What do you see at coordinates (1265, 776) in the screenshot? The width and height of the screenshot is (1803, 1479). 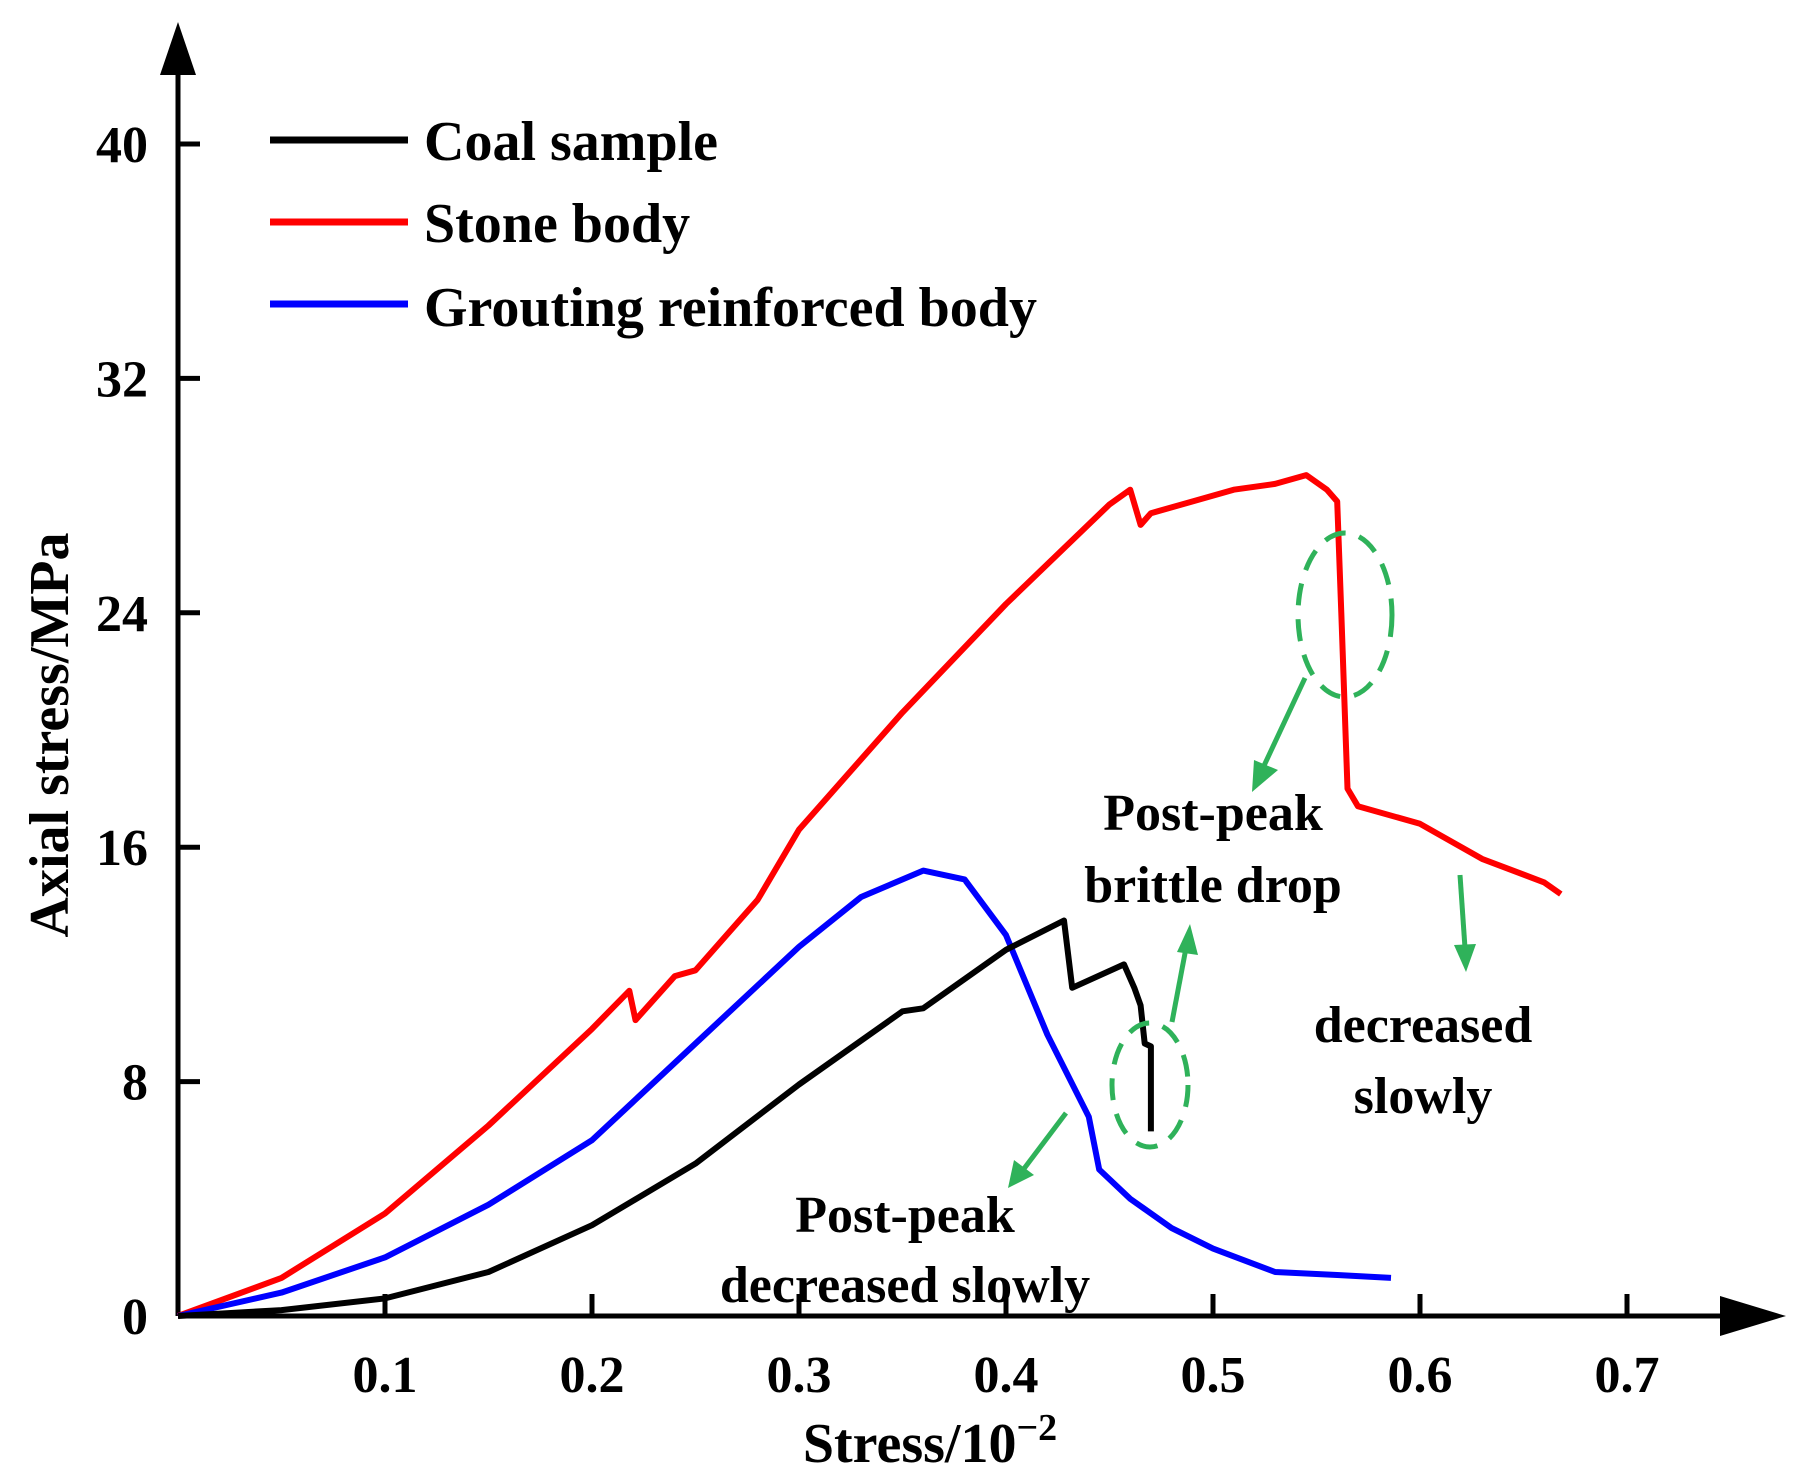 I see `arrow-stone-to-brittle-head` at bounding box center [1265, 776].